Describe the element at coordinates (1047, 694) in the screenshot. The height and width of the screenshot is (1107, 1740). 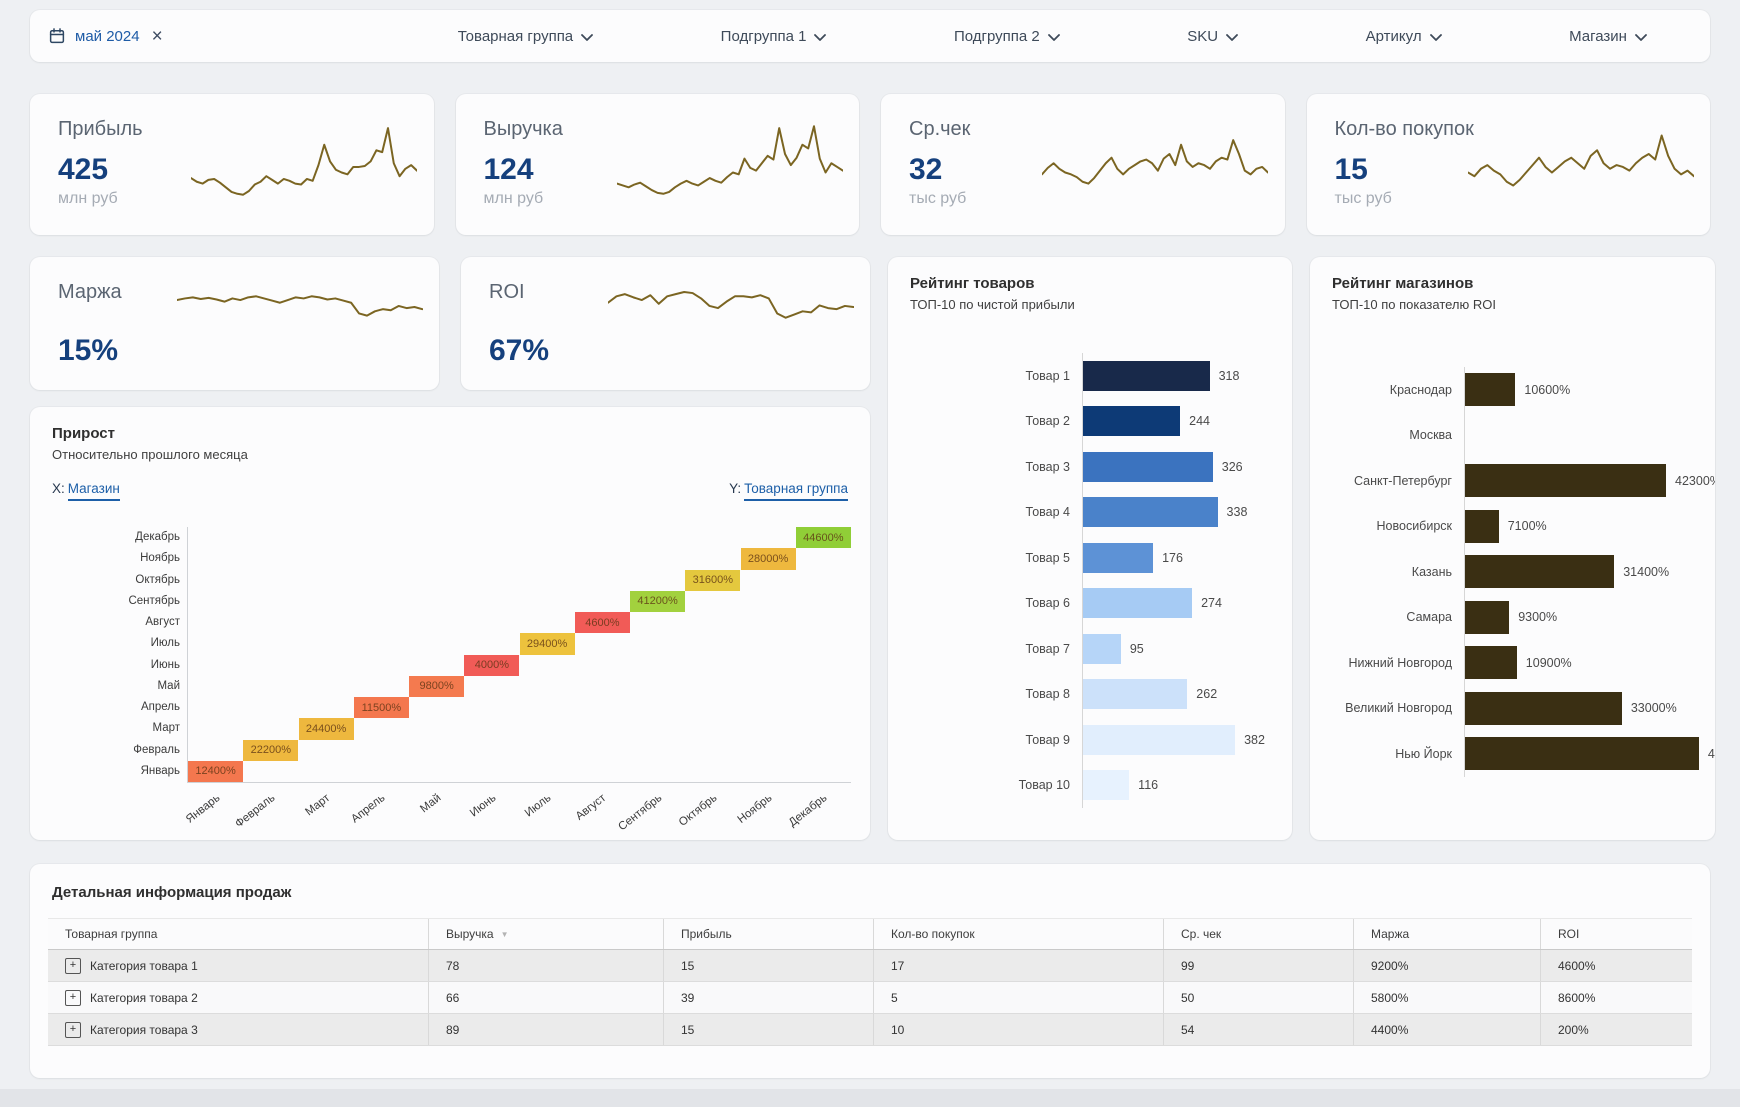
I see `bar-category-label: Товар 8` at that location.